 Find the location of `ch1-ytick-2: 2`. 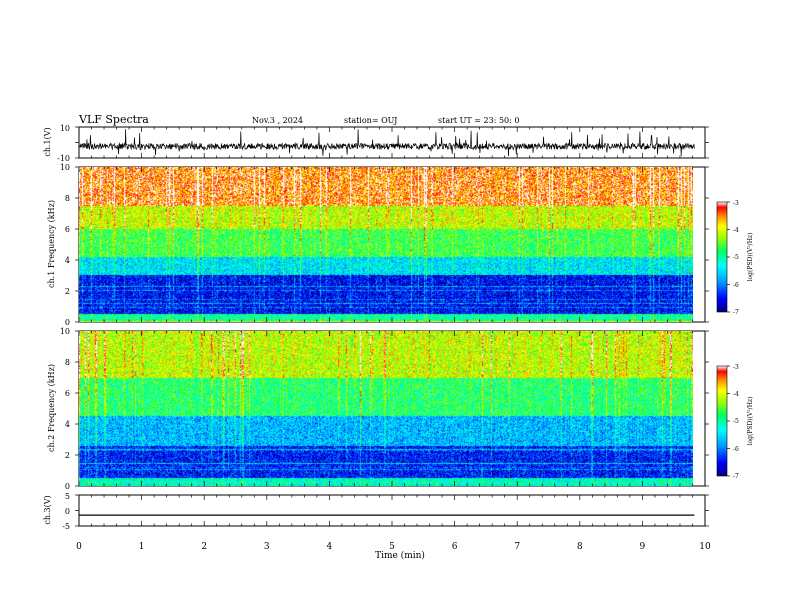

ch1-ytick-2: 2 is located at coordinates (67, 291).